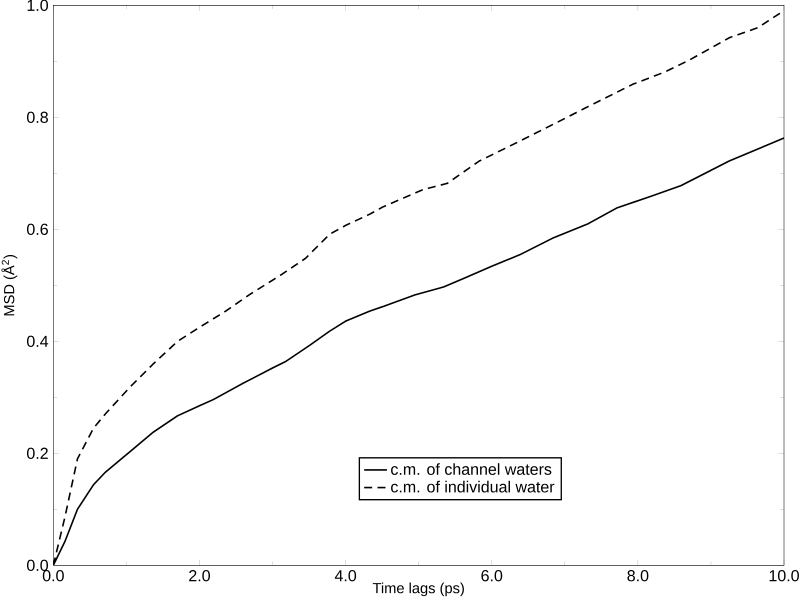  Describe the element at coordinates (418, 589) in the screenshot. I see `x-axis-title: Time lags (ps)` at that location.